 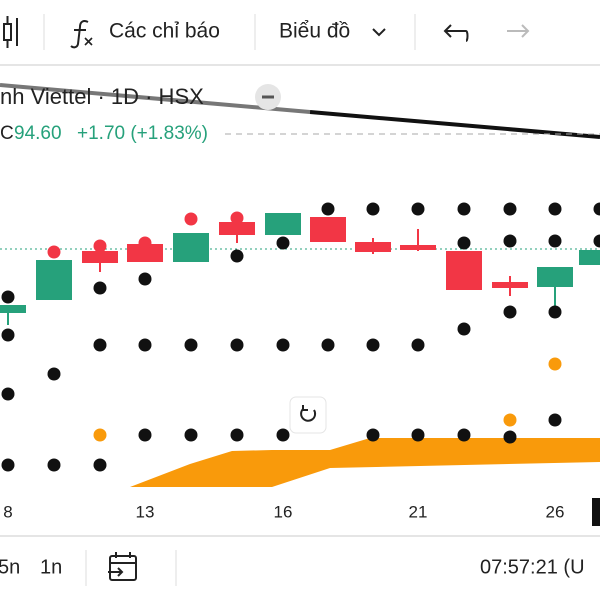 What do you see at coordinates (418, 511) in the screenshot?
I see `x-tick-label: 21` at bounding box center [418, 511].